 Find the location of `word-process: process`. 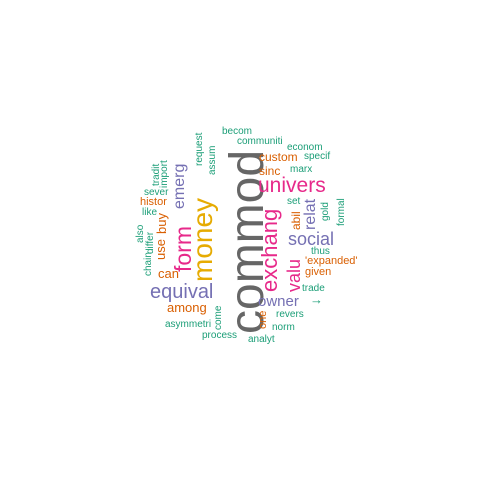

word-process: process is located at coordinates (220, 335).